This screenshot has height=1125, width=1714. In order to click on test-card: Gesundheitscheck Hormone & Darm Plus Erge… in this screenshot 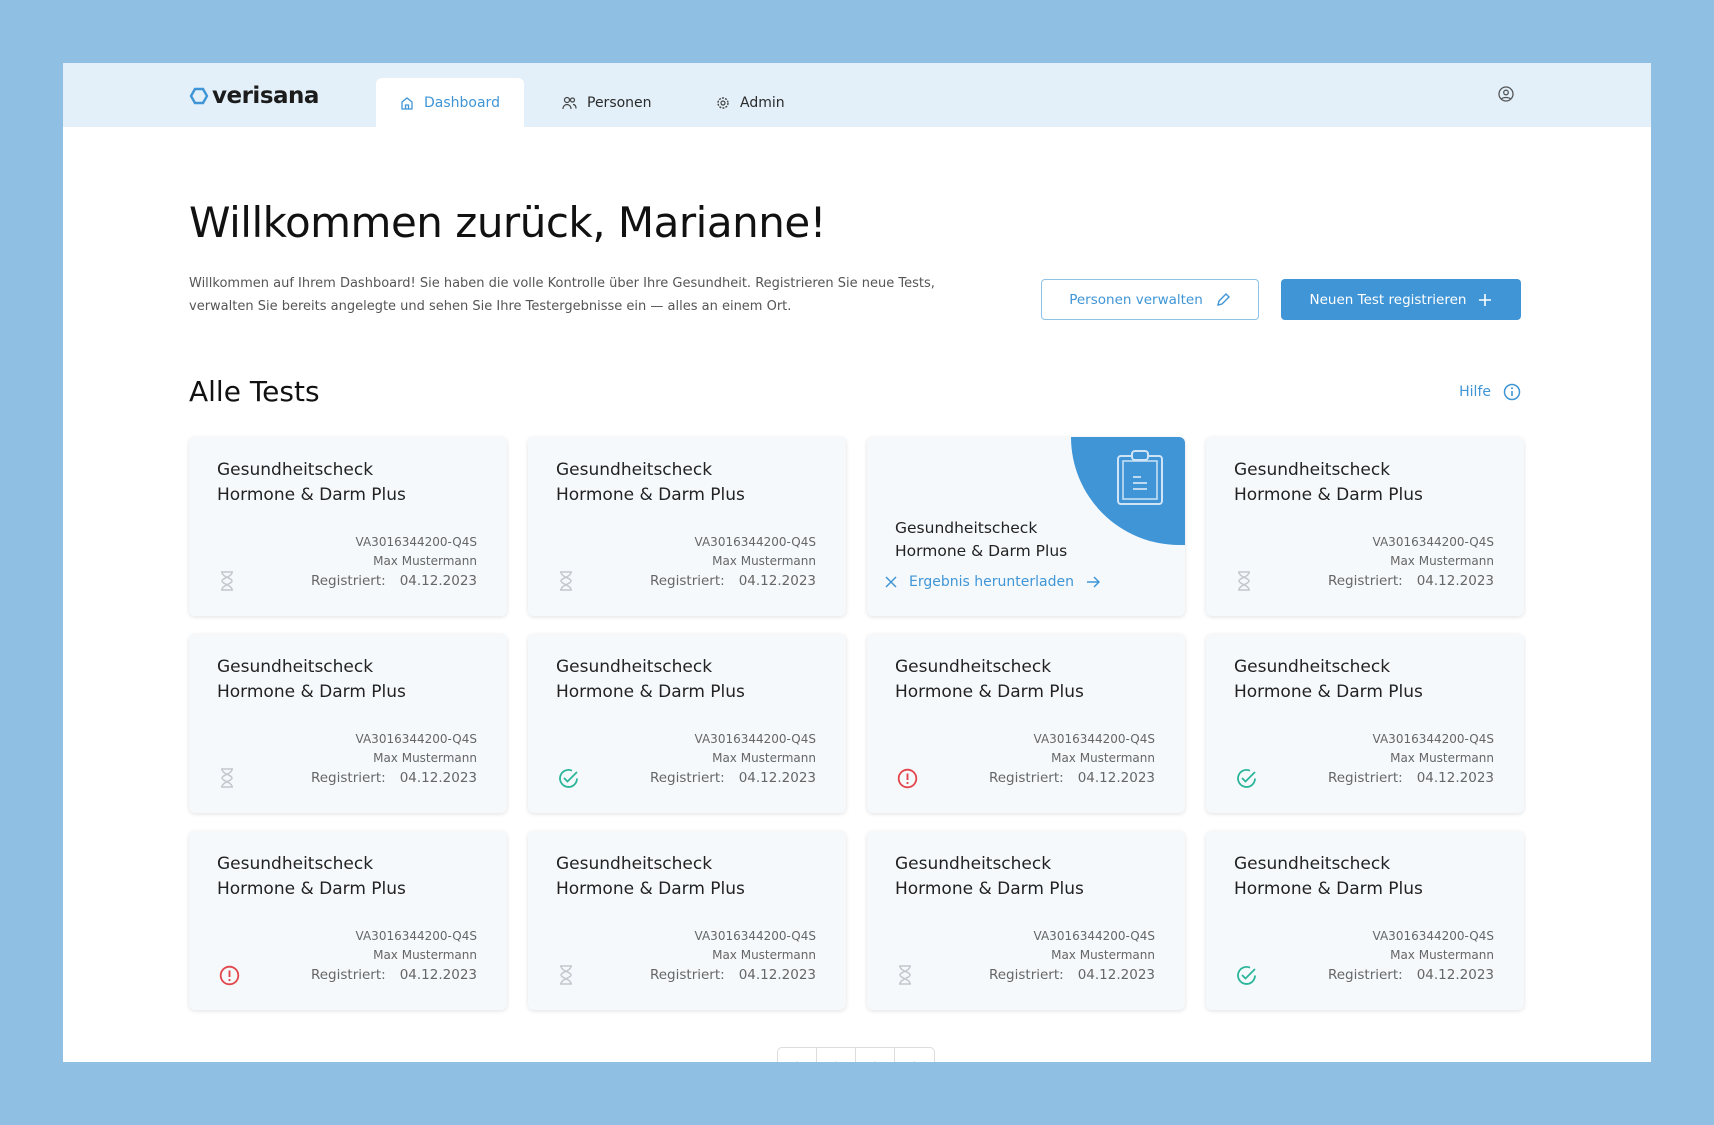, I will do `click(1026, 526)`.